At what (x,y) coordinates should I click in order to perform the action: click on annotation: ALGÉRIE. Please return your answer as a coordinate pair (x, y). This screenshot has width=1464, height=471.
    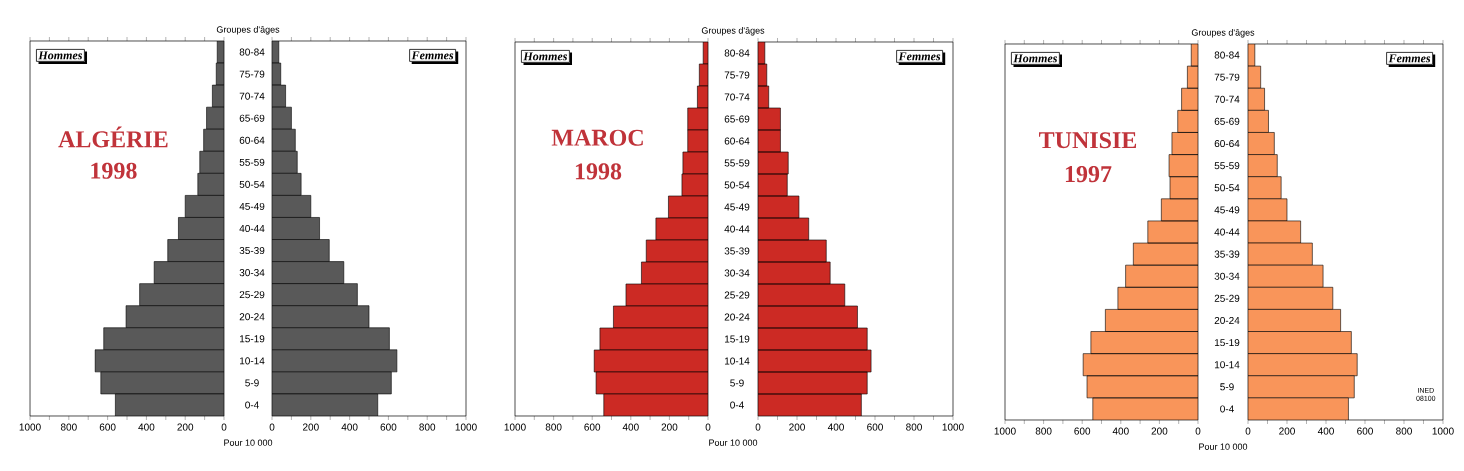
    Looking at the image, I should click on (113, 137).